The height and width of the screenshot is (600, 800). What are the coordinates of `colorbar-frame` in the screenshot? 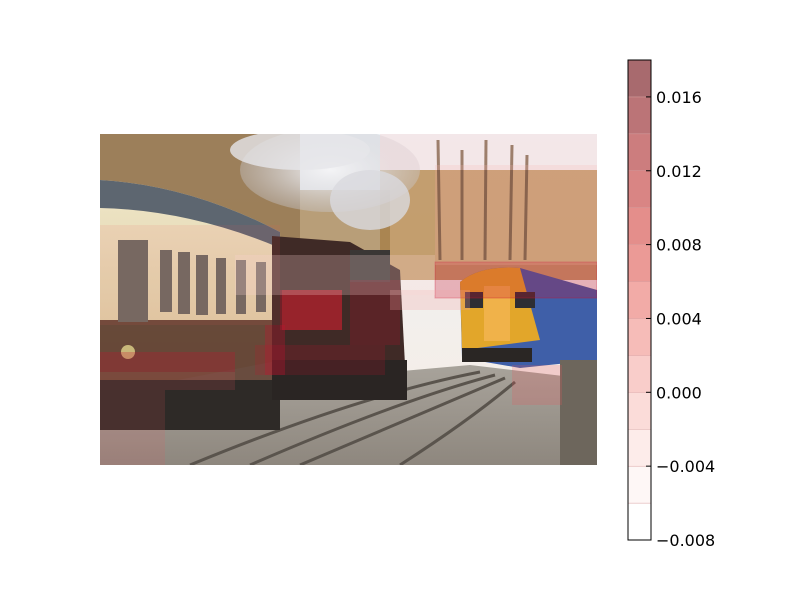 It's located at (639, 300).